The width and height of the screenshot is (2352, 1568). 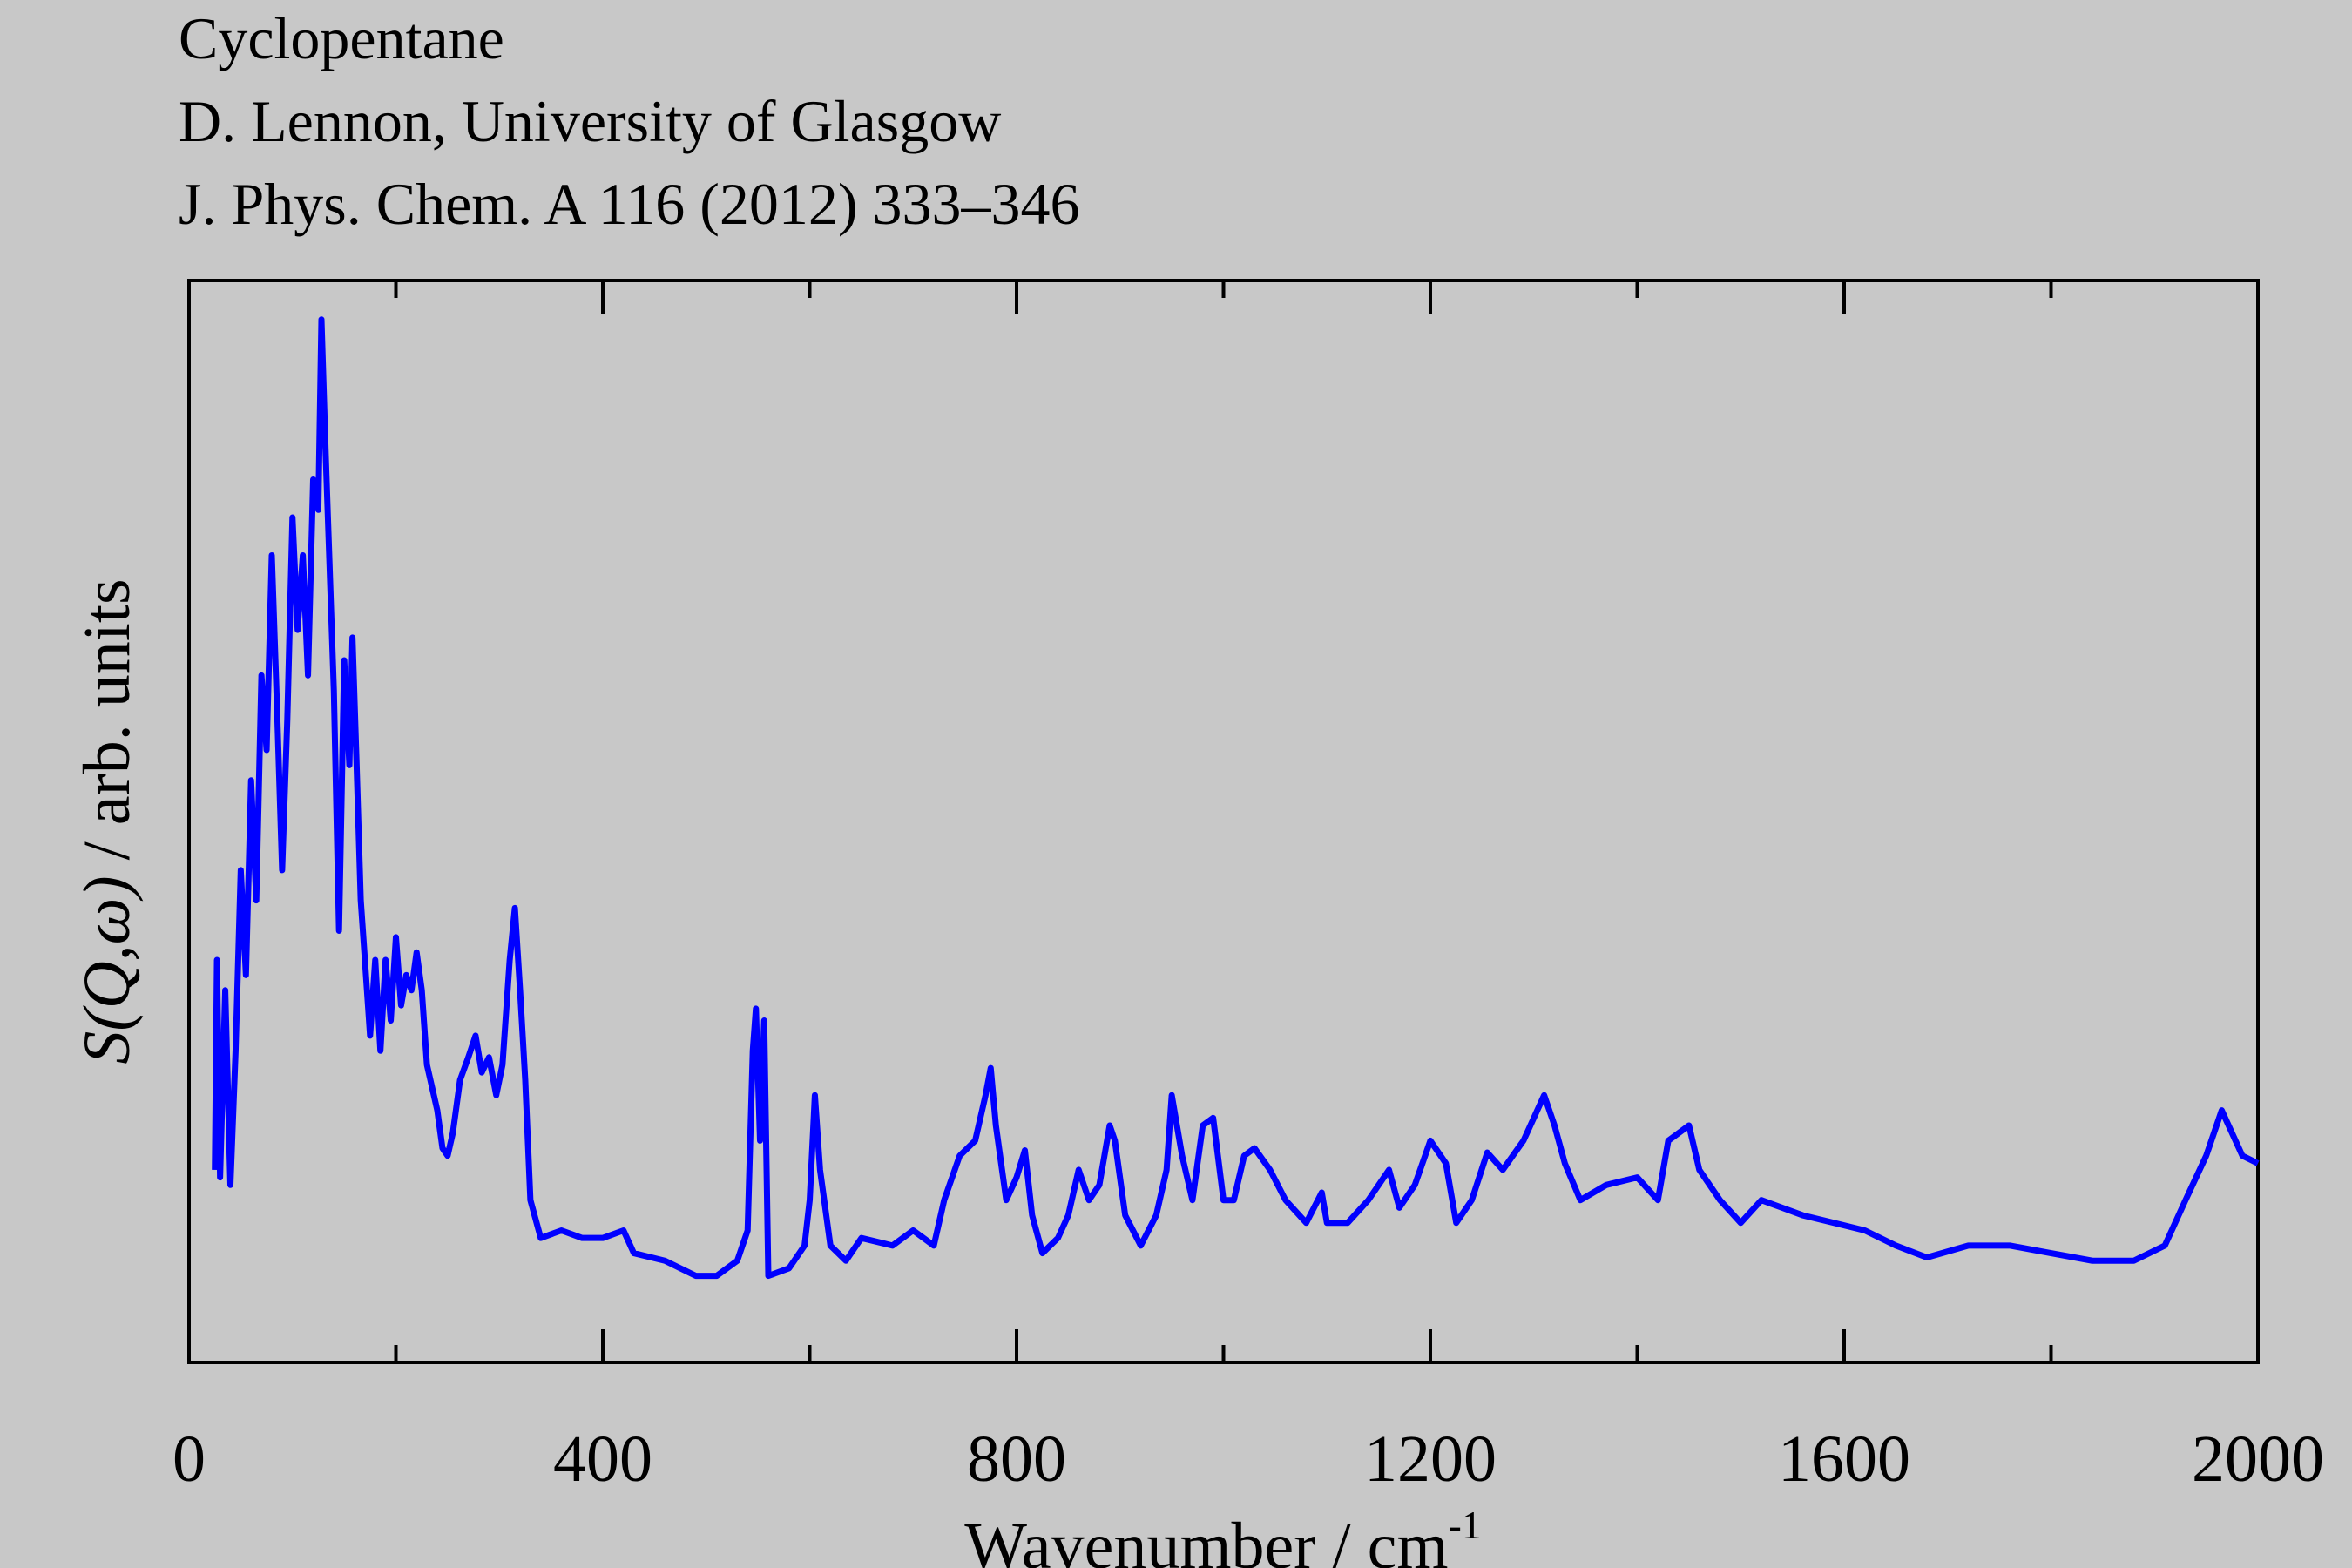 I want to click on x-tick-label: 2000, so click(x=2258, y=1459).